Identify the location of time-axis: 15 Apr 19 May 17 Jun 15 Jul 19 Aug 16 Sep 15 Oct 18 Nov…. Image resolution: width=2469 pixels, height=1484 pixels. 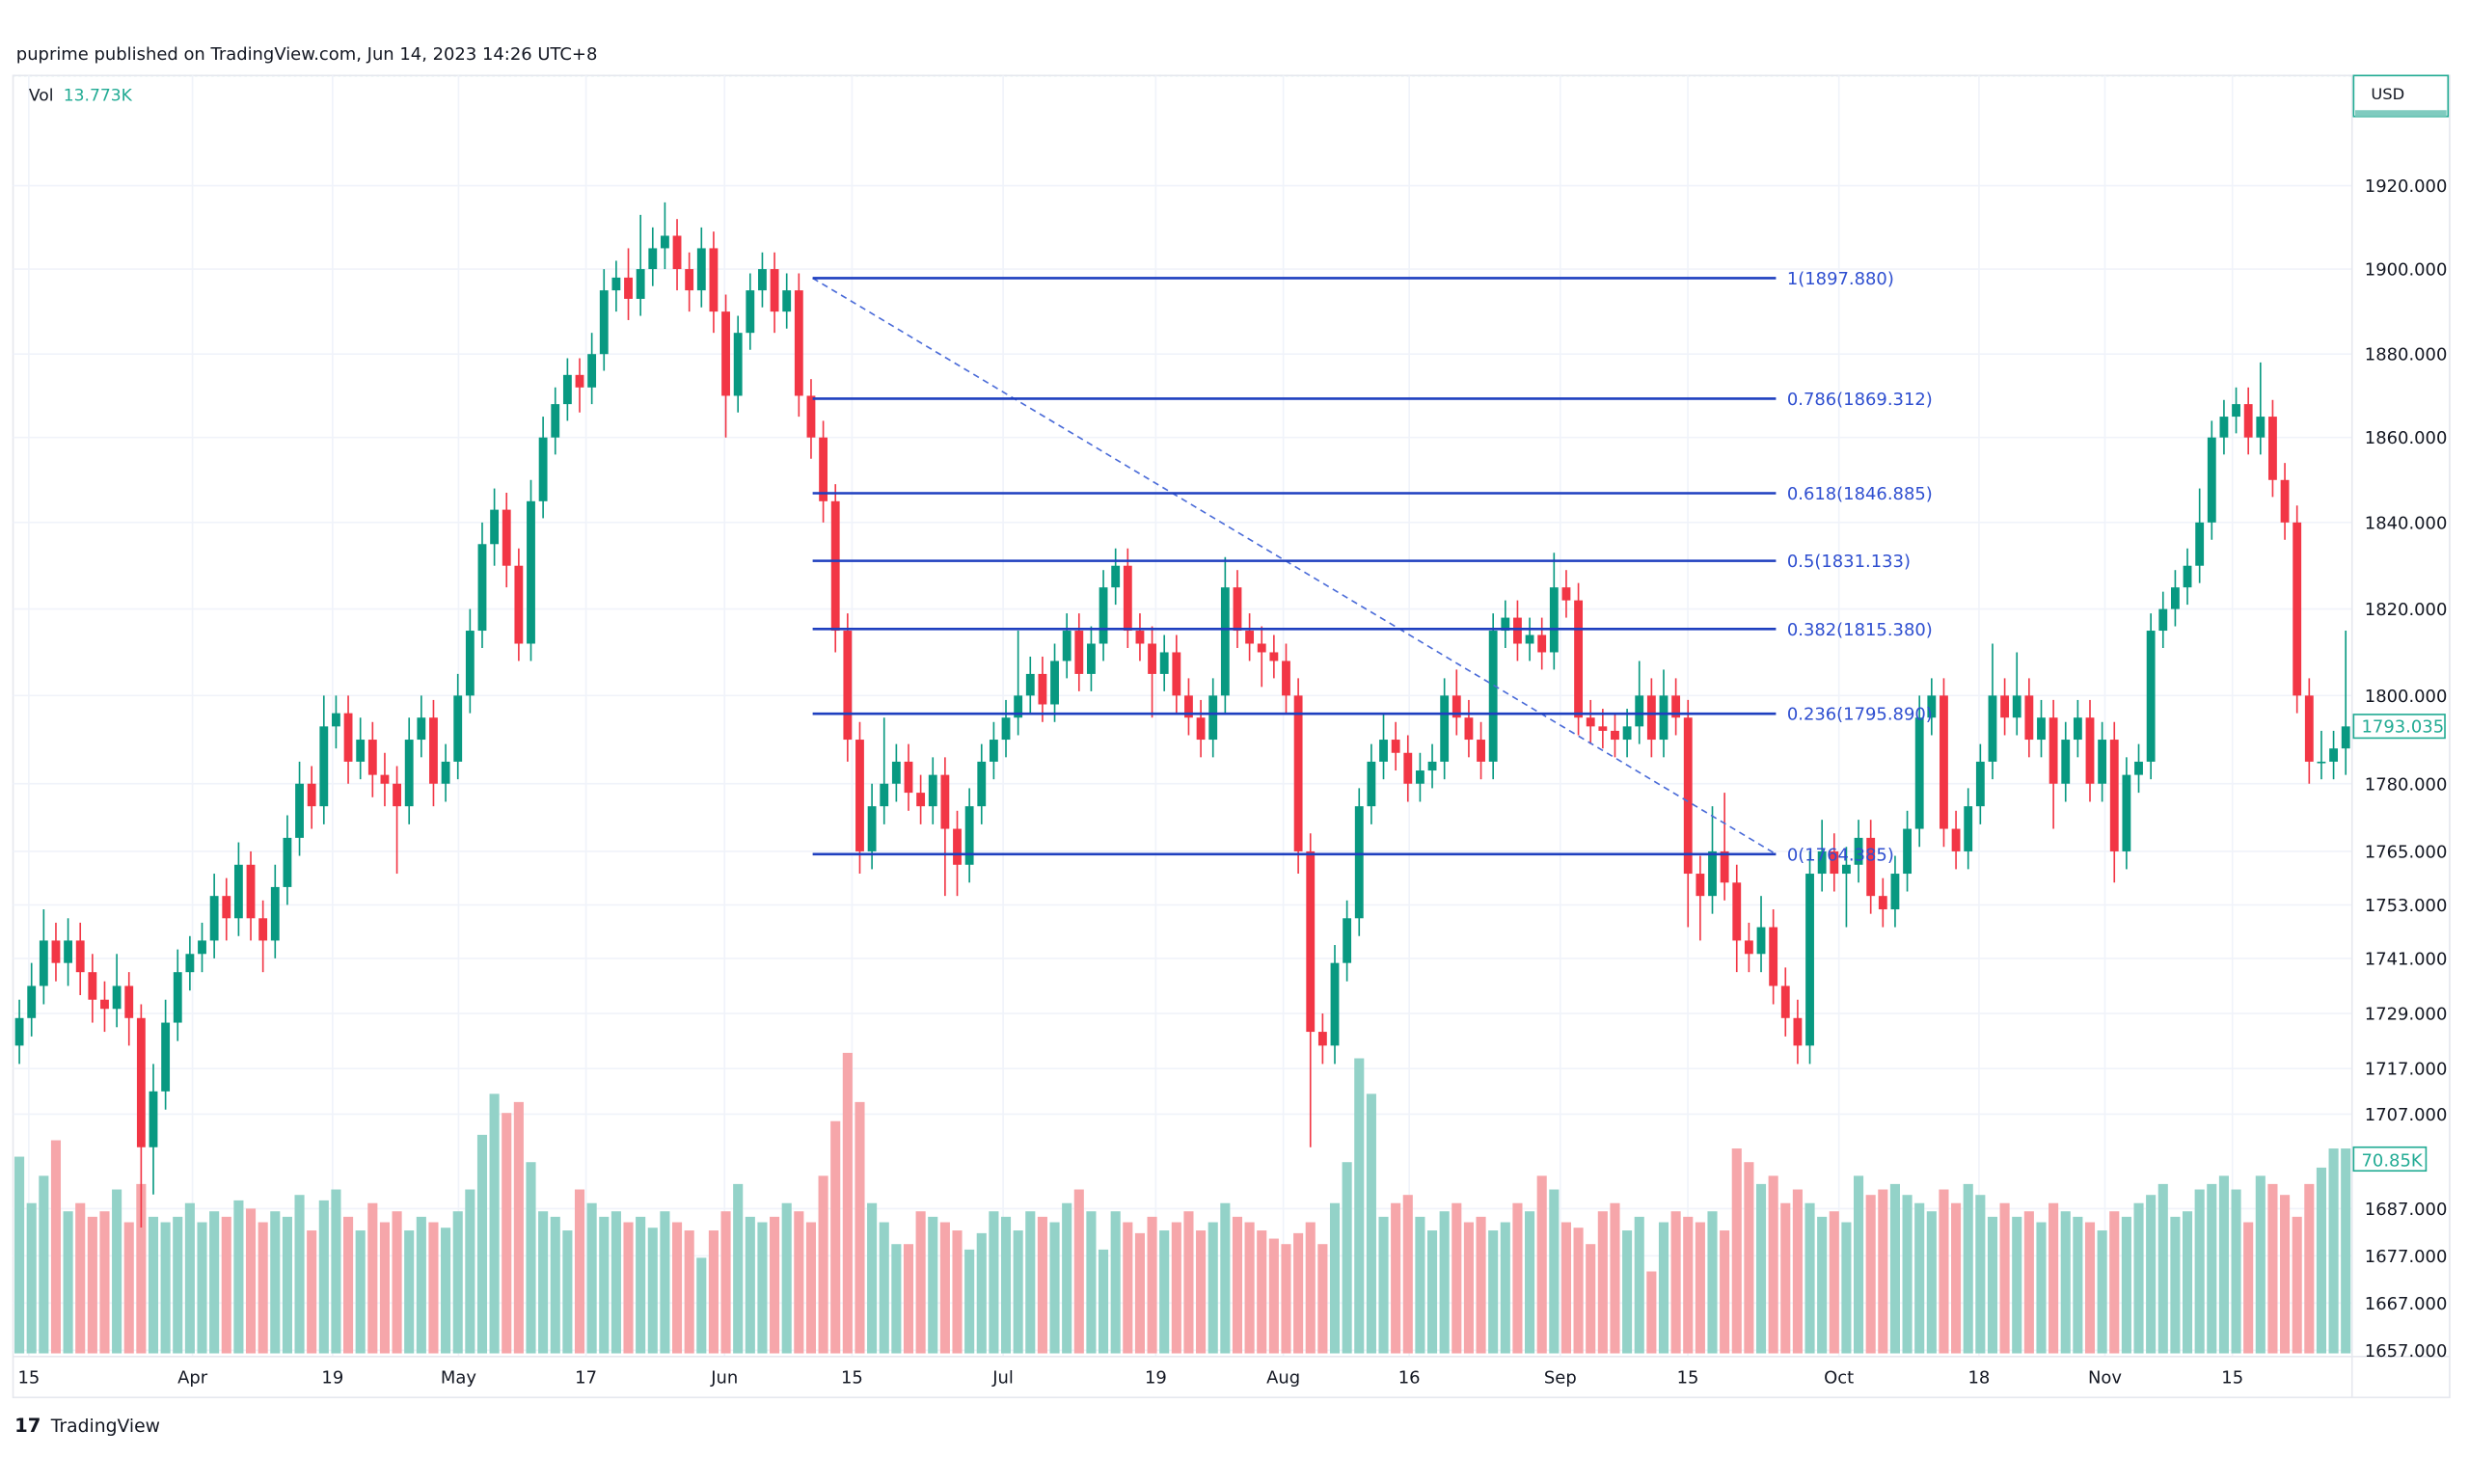
(1130, 1378).